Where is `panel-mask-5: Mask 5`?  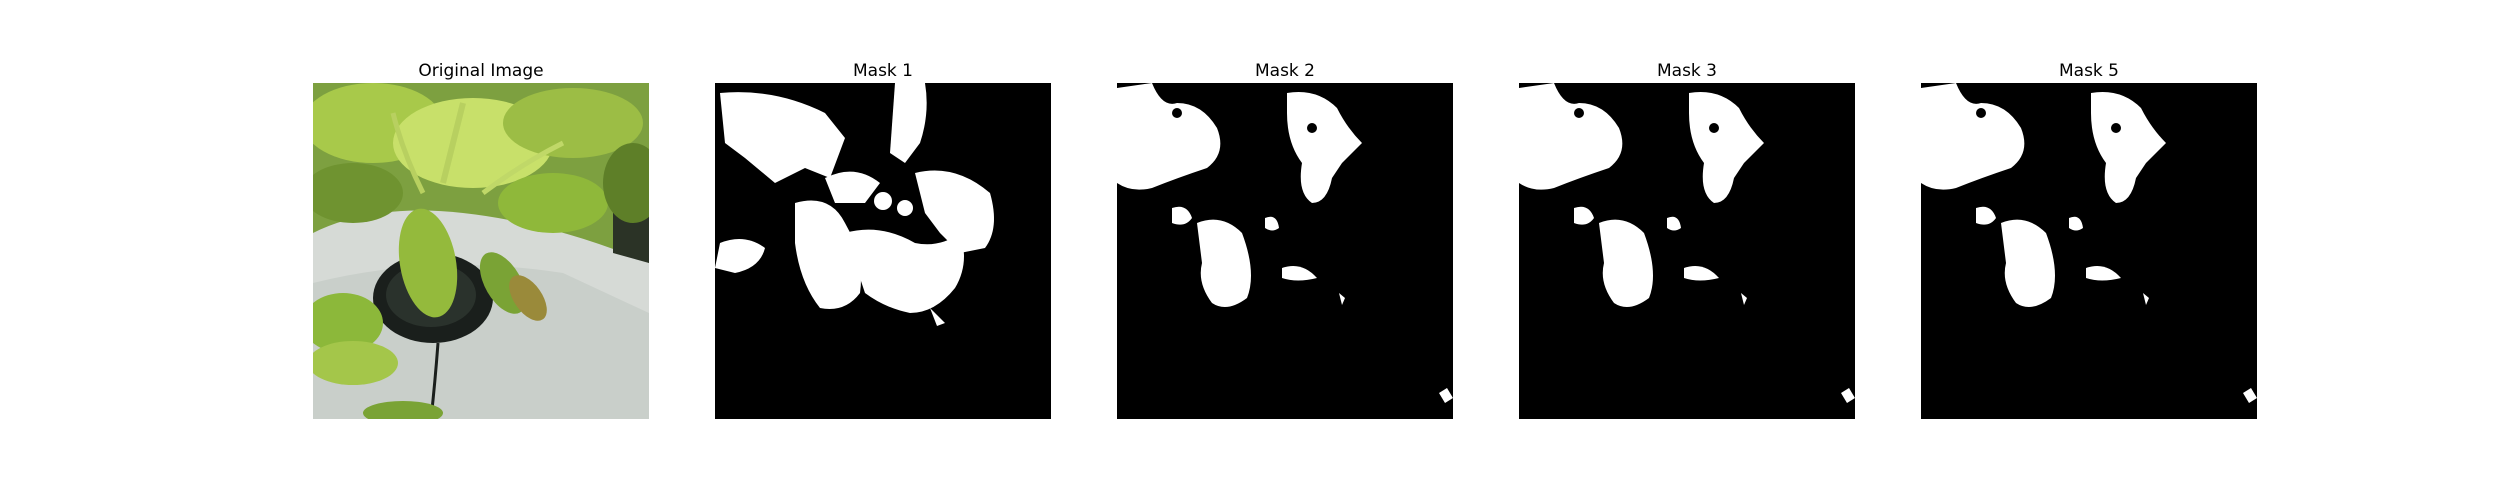 panel-mask-5: Mask 5 is located at coordinates (2089, 239).